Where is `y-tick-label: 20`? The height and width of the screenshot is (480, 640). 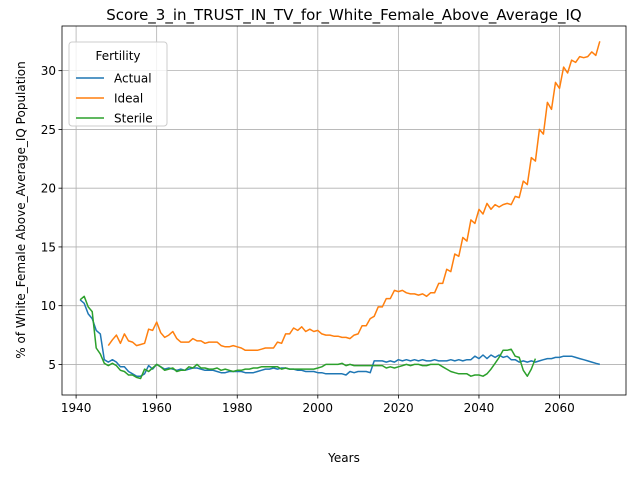 y-tick-label: 20 is located at coordinates (48, 189).